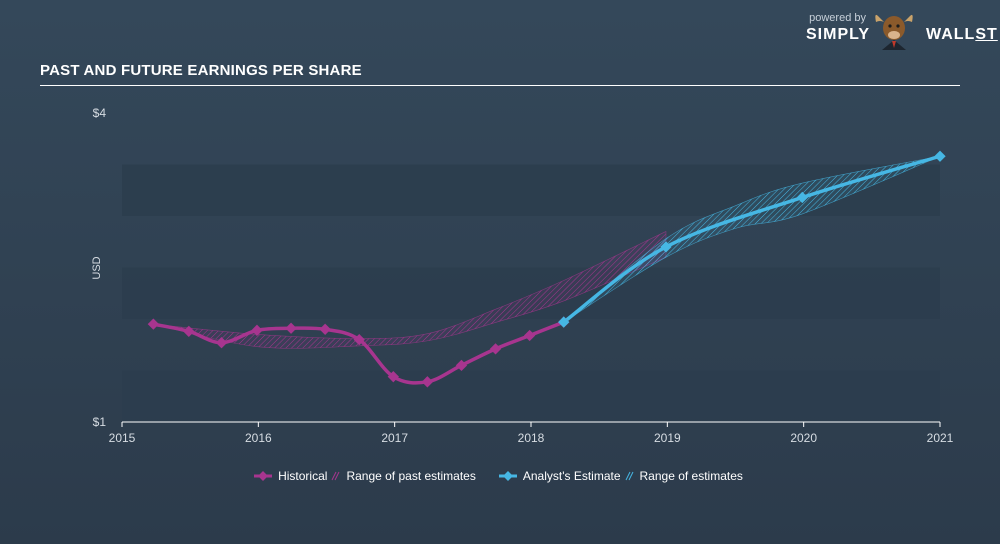 This screenshot has height=544, width=1000. What do you see at coordinates (411, 476) in the screenshot?
I see `legend-past-range-label: Range of past estimates` at bounding box center [411, 476].